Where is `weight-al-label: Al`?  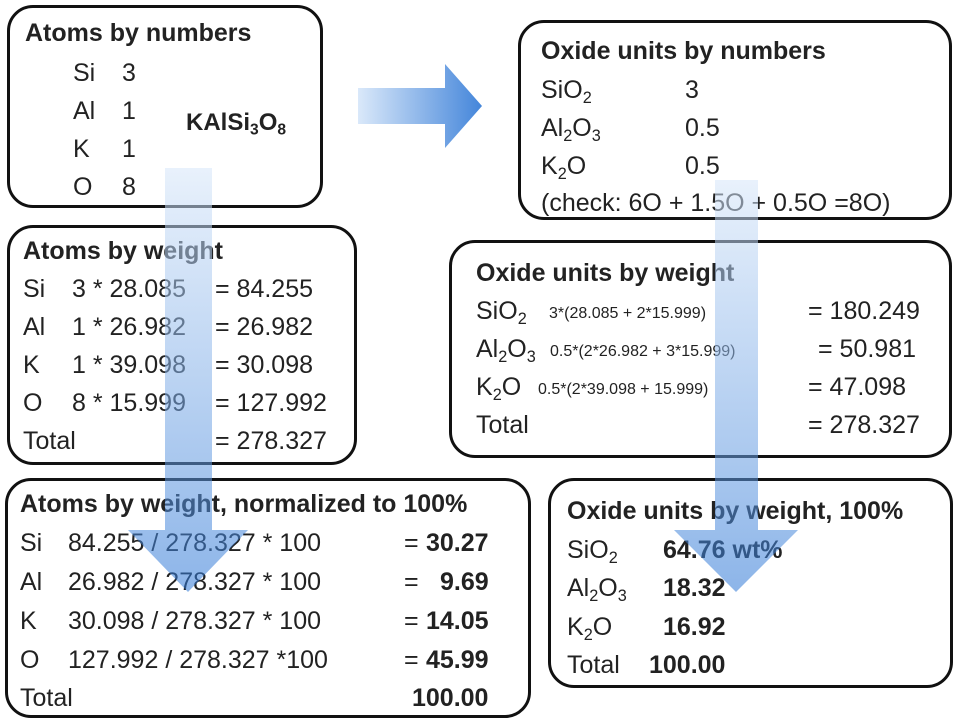 weight-al-label: Al is located at coordinates (34, 327).